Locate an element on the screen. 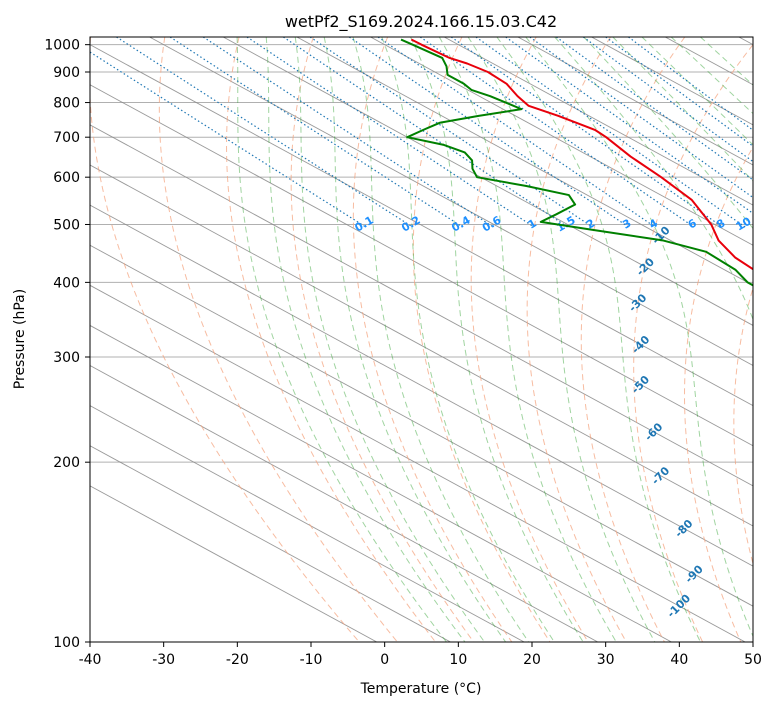 The image size is (775, 708). x-tick-label: 30 is located at coordinates (606, 660).